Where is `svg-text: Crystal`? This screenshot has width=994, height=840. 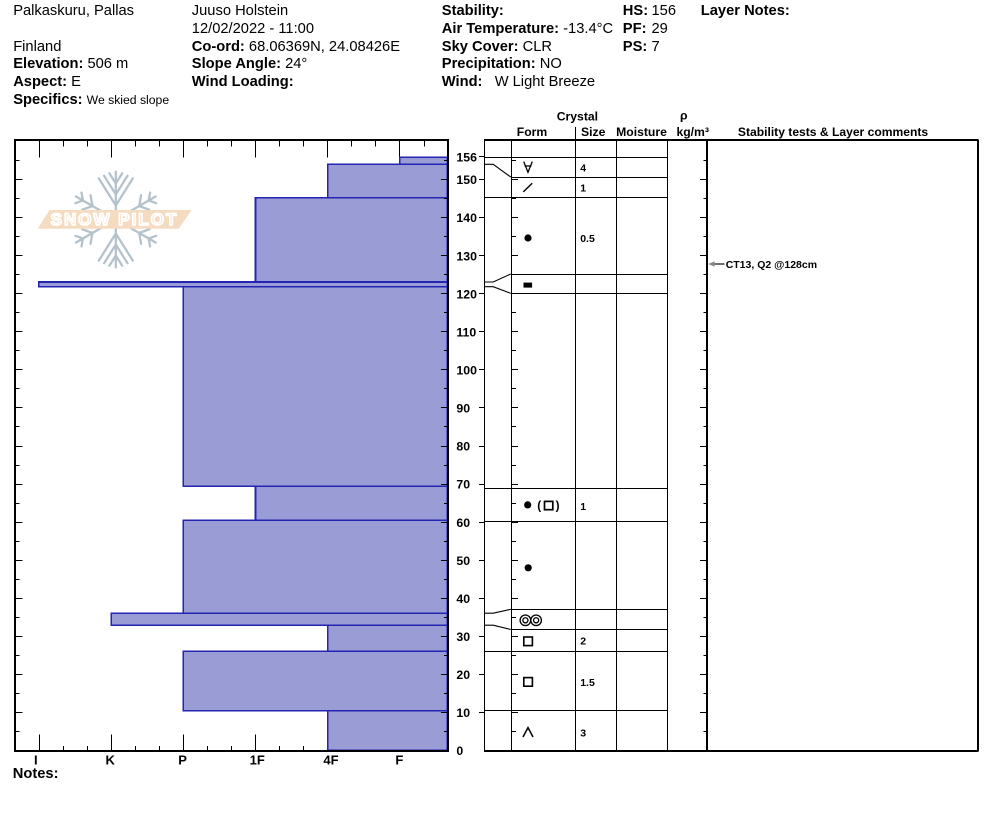 svg-text: Crystal is located at coordinates (577, 116).